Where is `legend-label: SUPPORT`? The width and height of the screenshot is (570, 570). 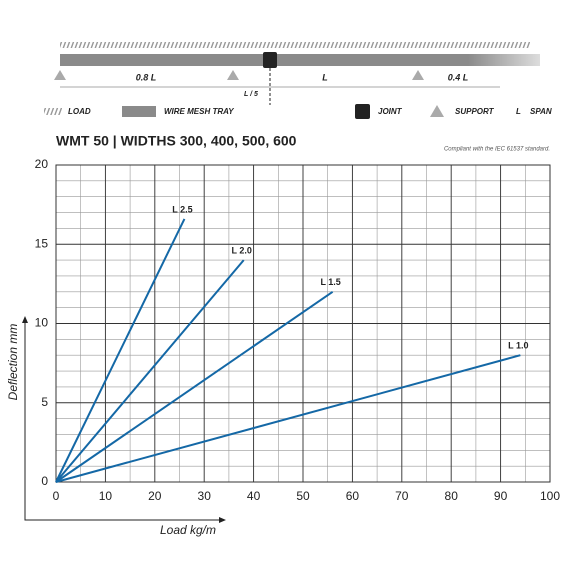 legend-label: SUPPORT is located at coordinates (475, 111).